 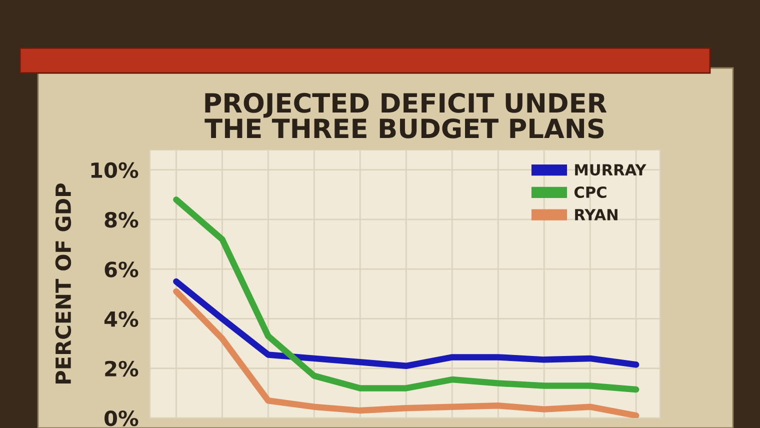 I want to click on y-tick-label: 4%, so click(x=121, y=319).